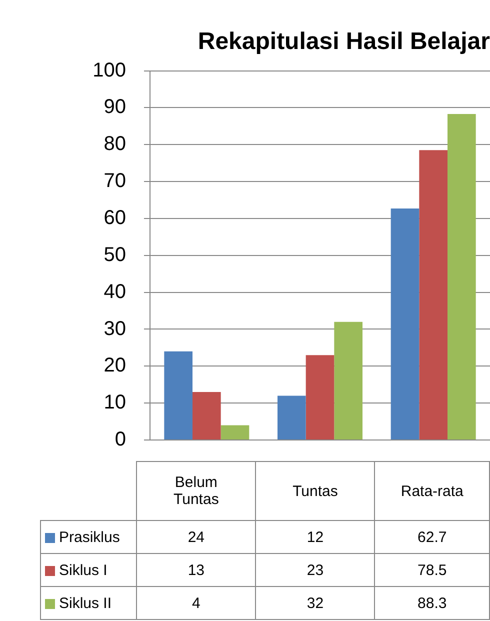 The image size is (490, 621). What do you see at coordinates (115, 329) in the screenshot?
I see `y-tick-label: 30` at bounding box center [115, 329].